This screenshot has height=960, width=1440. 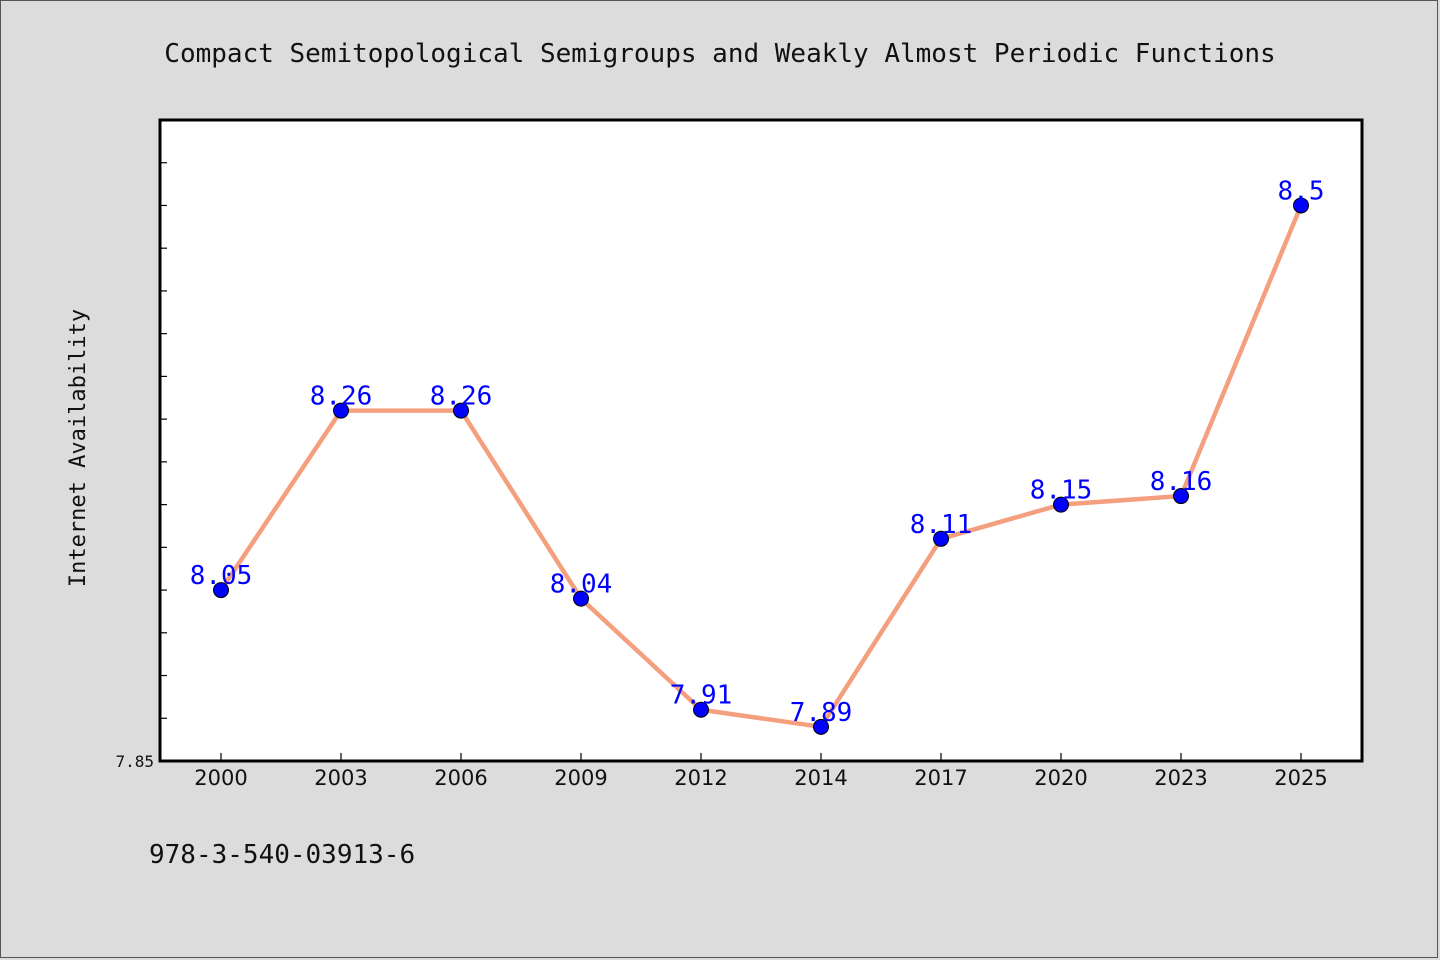 I want to click on data-label: 8.04, so click(x=581, y=585).